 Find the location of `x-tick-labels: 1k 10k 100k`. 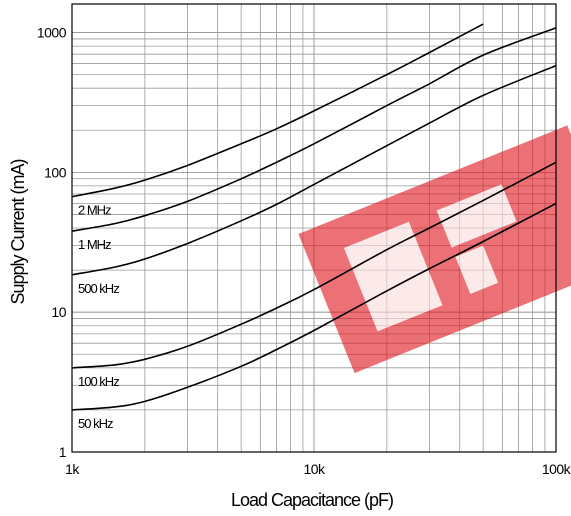

x-tick-labels: 1k 10k 100k is located at coordinates (318, 469).